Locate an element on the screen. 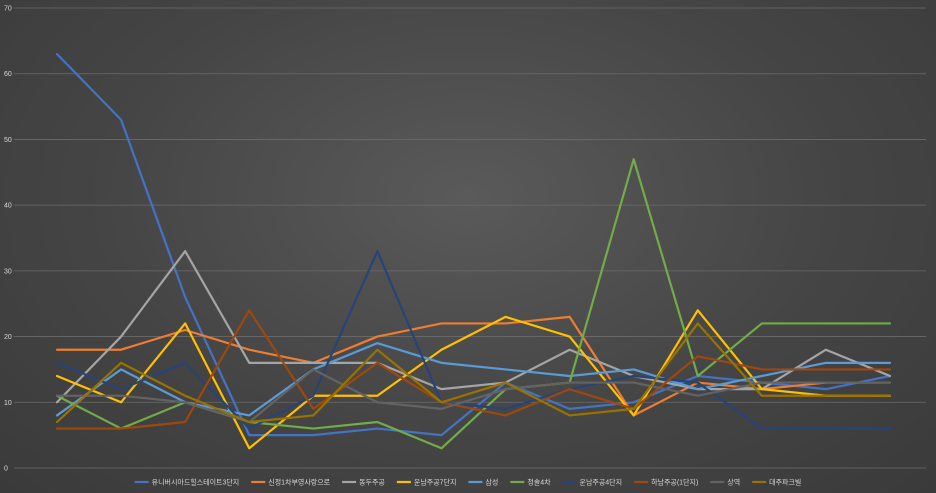 The height and width of the screenshot is (493, 936). y-tick-label: 0 is located at coordinates (6, 469).